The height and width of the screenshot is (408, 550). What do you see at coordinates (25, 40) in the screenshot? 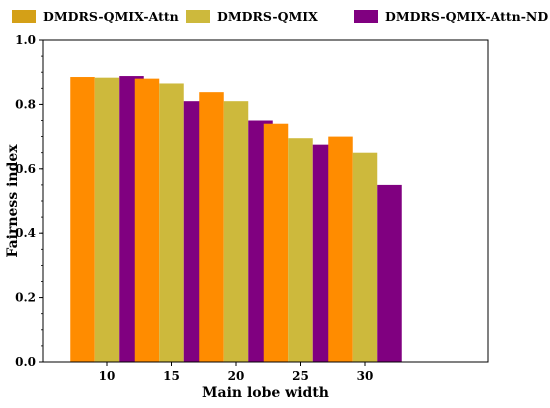
I see `y-tick-label: 1.0` at bounding box center [25, 40].